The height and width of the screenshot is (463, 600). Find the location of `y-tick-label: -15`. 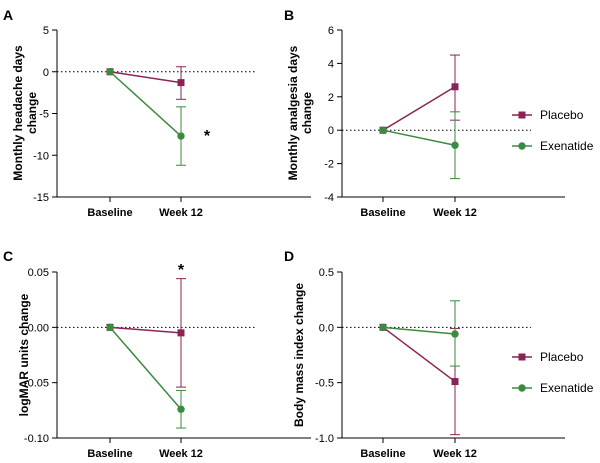

y-tick-label: -15 is located at coordinates (41, 198).